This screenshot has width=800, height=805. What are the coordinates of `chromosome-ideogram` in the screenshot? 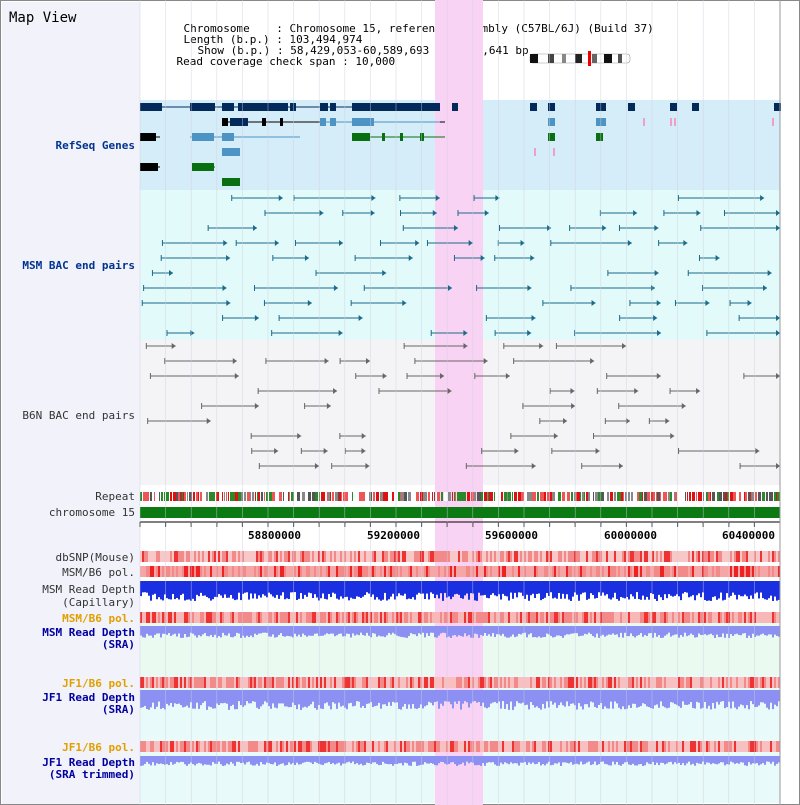 It's located at (580, 58).